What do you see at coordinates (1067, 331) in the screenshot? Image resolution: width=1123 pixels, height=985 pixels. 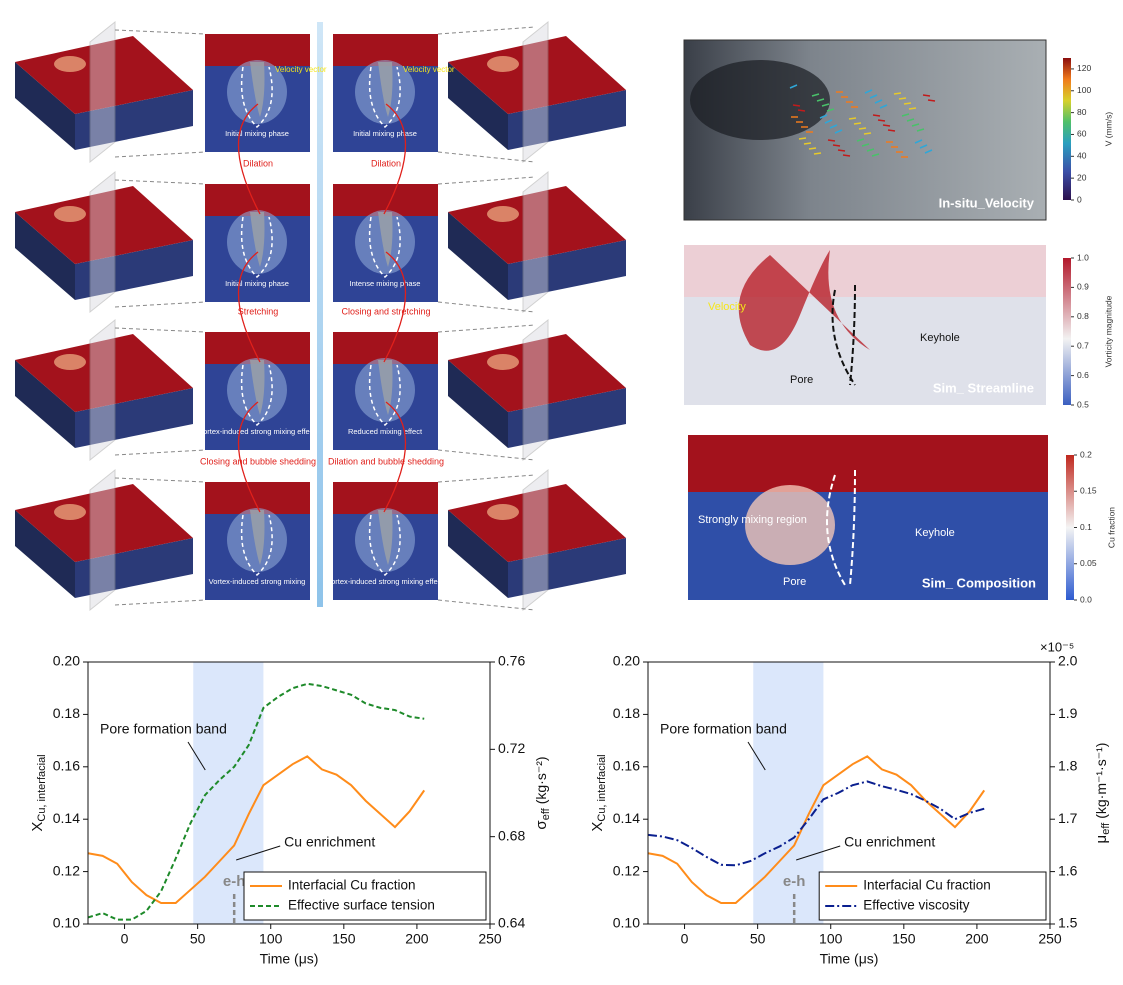 I see `colorbar` at bounding box center [1067, 331].